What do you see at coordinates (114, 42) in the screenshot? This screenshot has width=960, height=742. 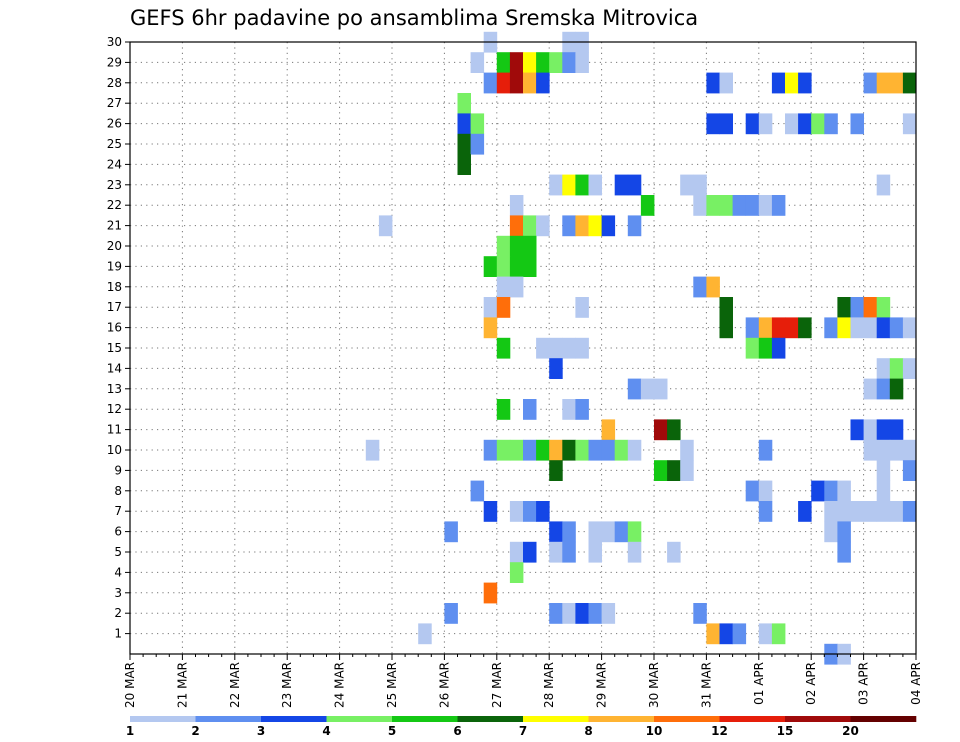 I see `y-tick-label: 30` at bounding box center [114, 42].